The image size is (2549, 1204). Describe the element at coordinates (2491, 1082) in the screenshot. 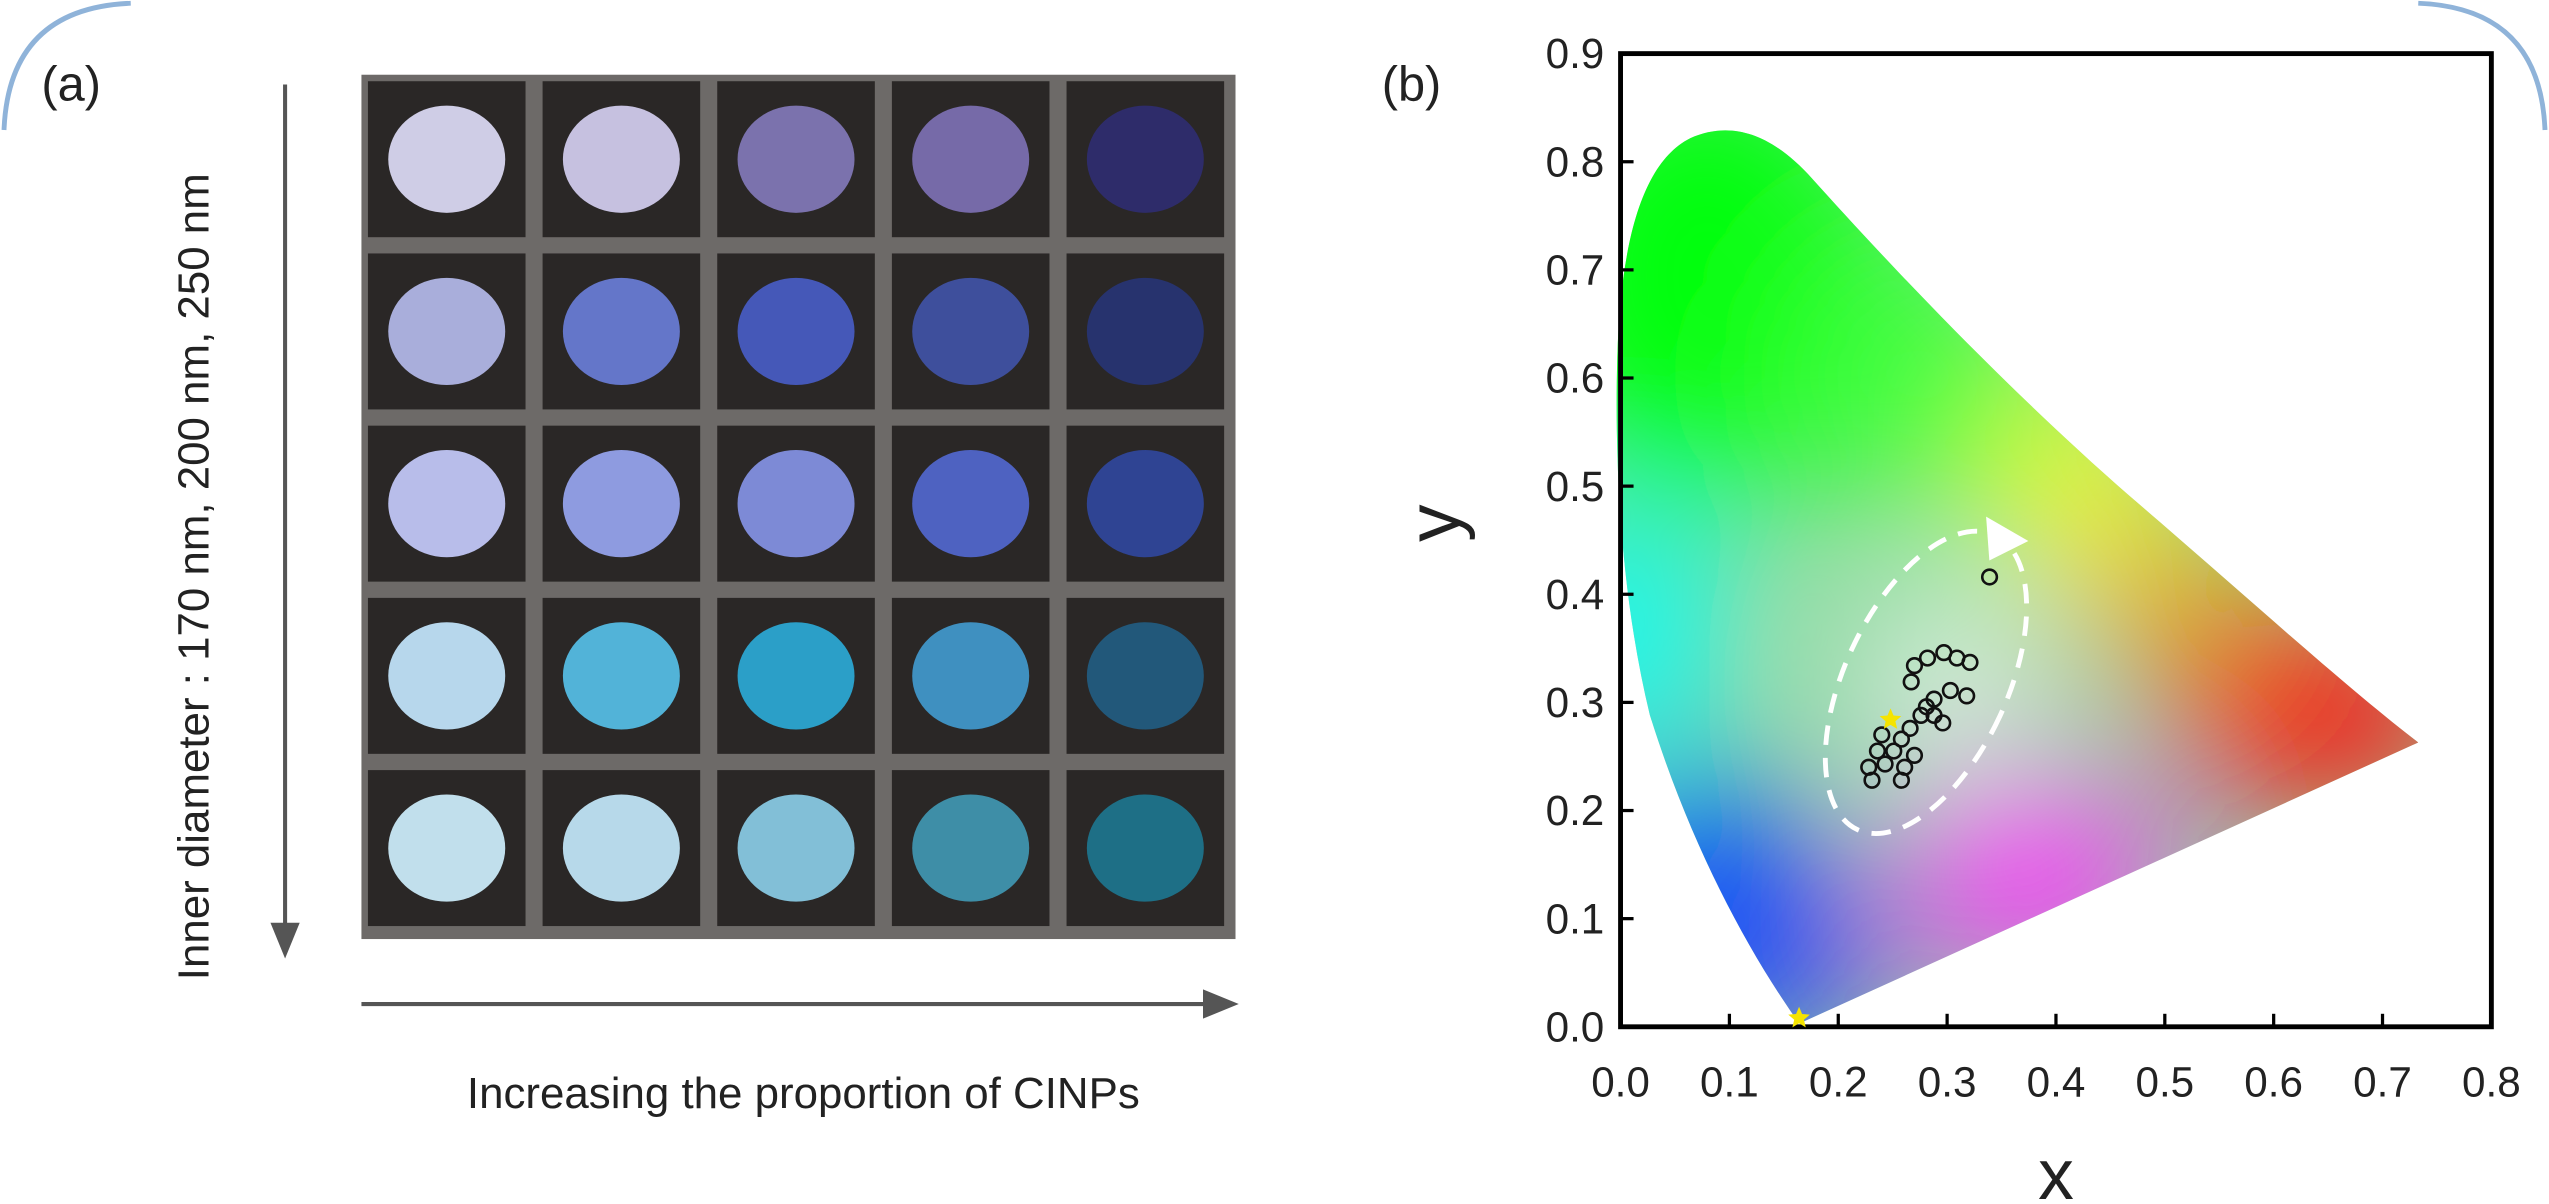

I see `x-tick-label: 0.8` at that location.